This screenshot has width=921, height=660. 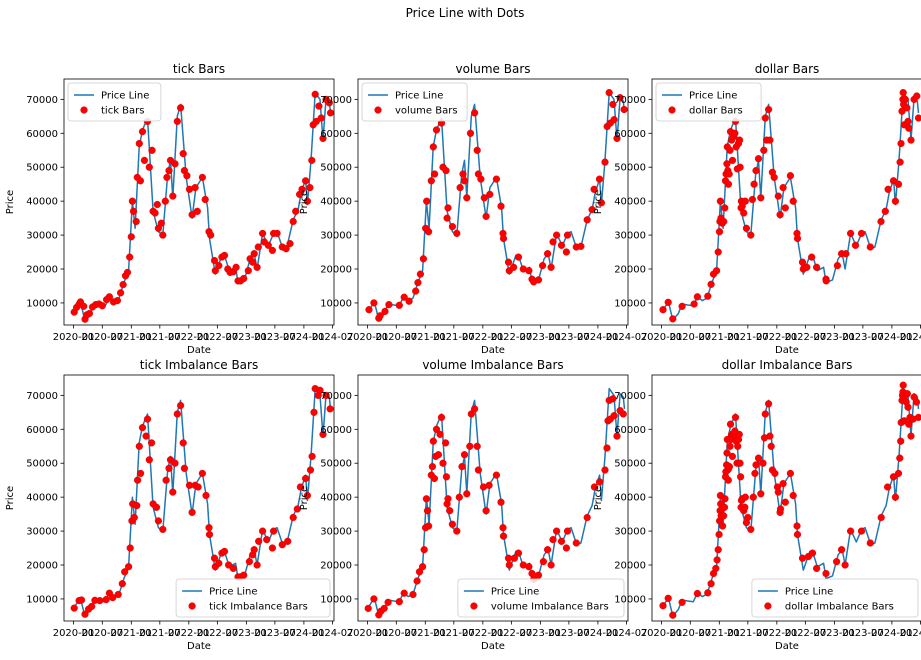 I want to click on legend-dot-icon, so click(x=192, y=606).